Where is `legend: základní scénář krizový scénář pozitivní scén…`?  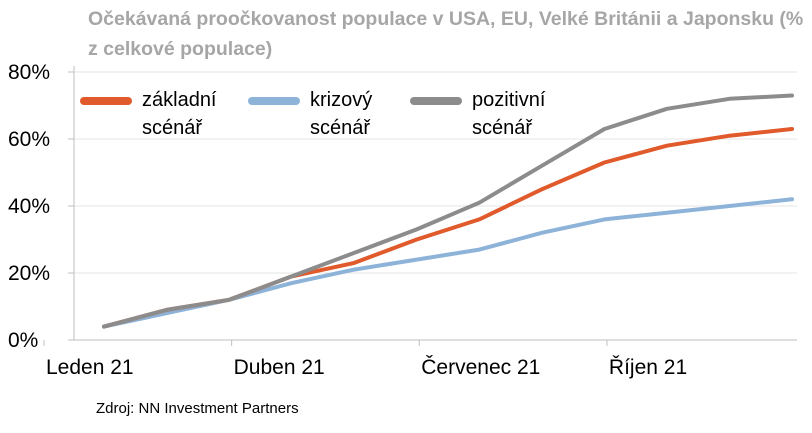
legend: základní scénář krizový scénář pozitivní scén… is located at coordinates (313, 114).